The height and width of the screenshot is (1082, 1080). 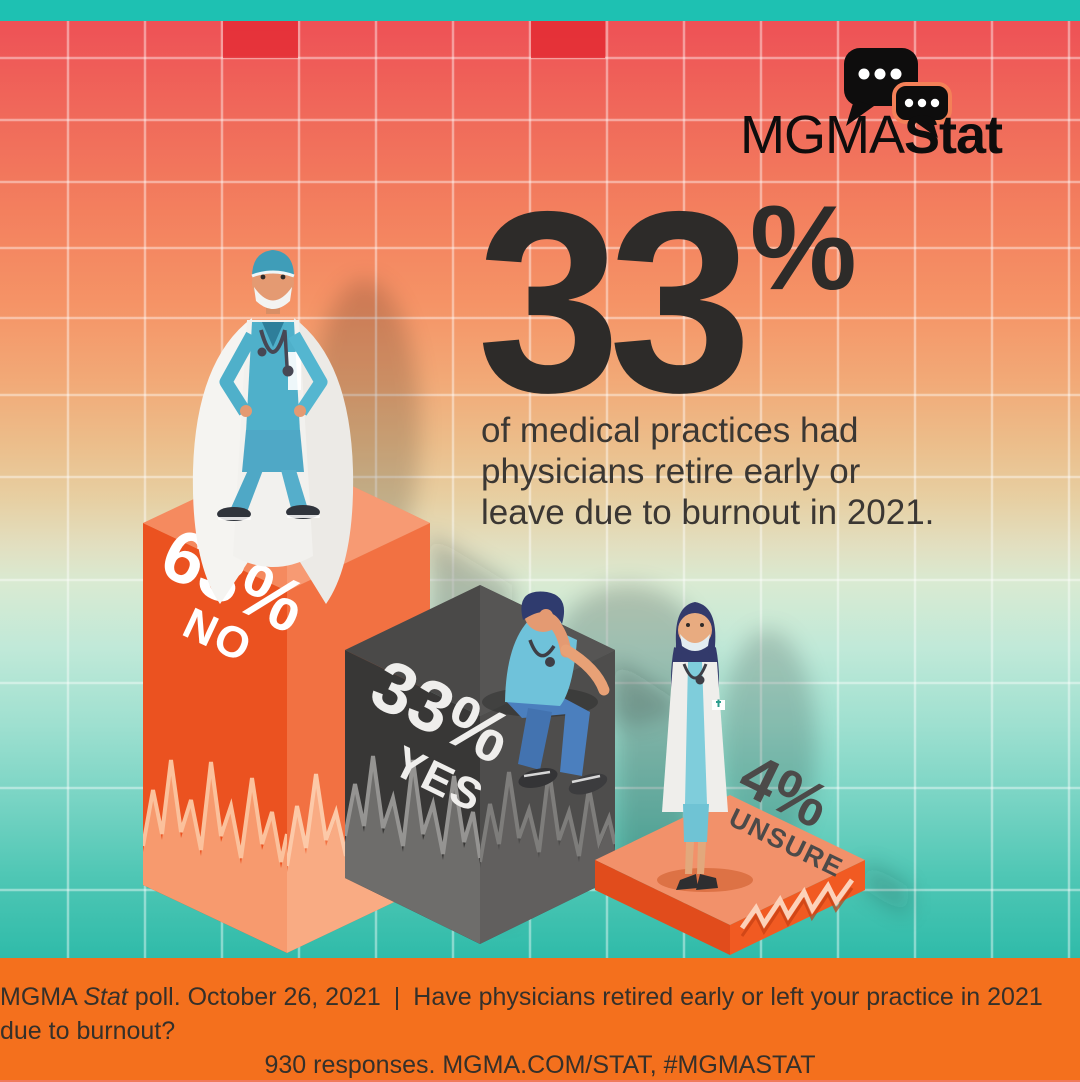 What do you see at coordinates (662, 907) in the screenshot?
I see `bar-unsure-left-face` at bounding box center [662, 907].